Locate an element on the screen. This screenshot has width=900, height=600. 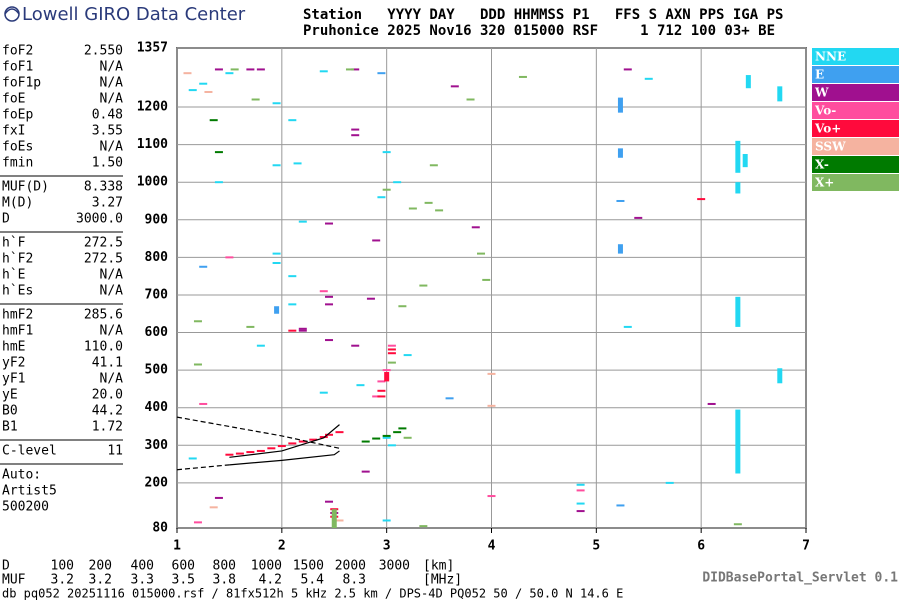
param-name: yF1 is located at coordinates (13, 379).